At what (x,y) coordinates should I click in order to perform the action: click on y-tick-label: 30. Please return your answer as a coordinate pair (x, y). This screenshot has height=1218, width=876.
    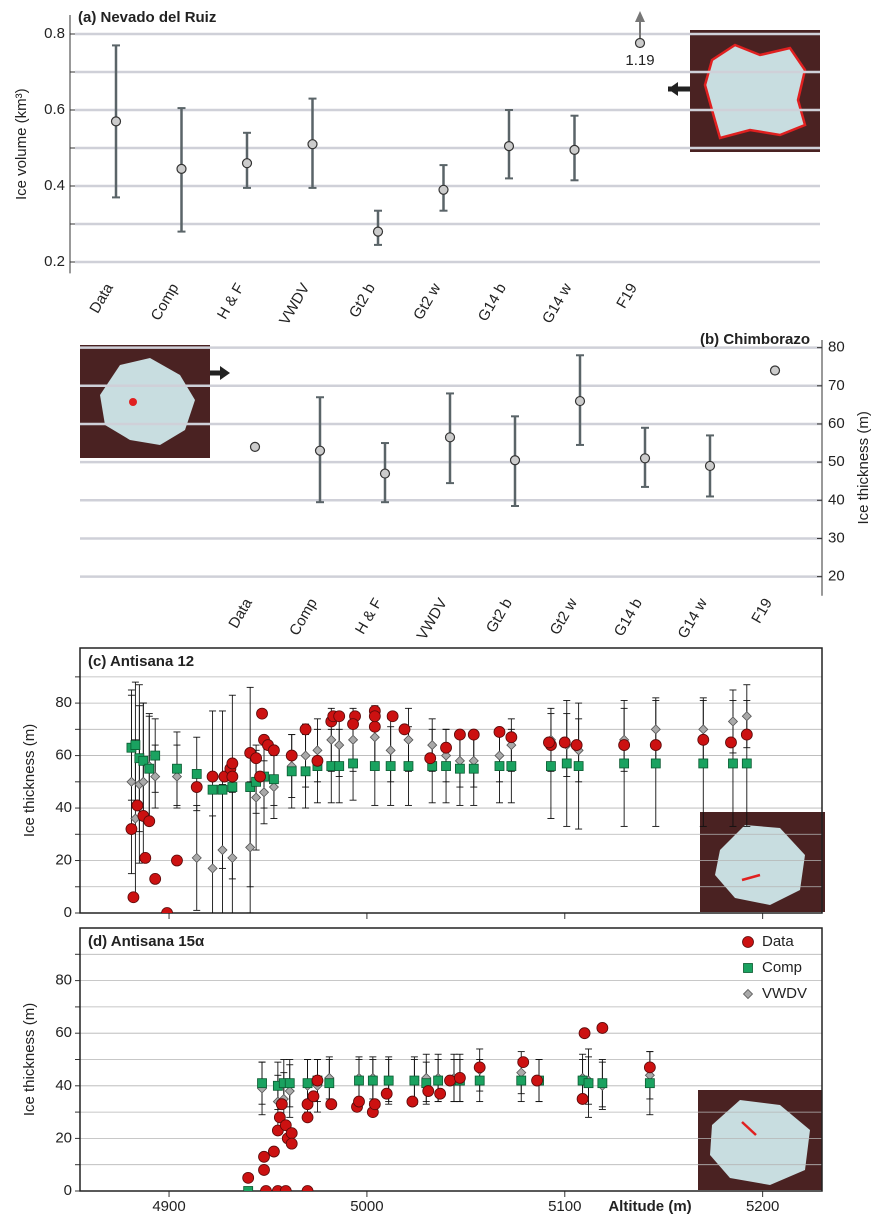
    Looking at the image, I should click on (836, 537).